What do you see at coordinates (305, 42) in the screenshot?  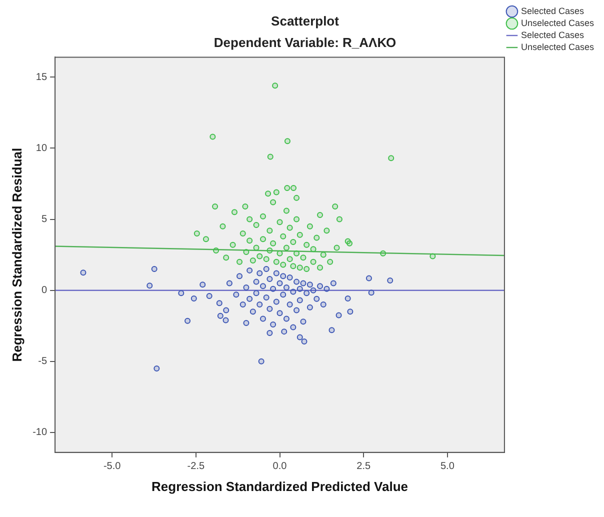 I see `chart-subtitle: Dependent Variable: R_ΑΛΚΟ` at bounding box center [305, 42].